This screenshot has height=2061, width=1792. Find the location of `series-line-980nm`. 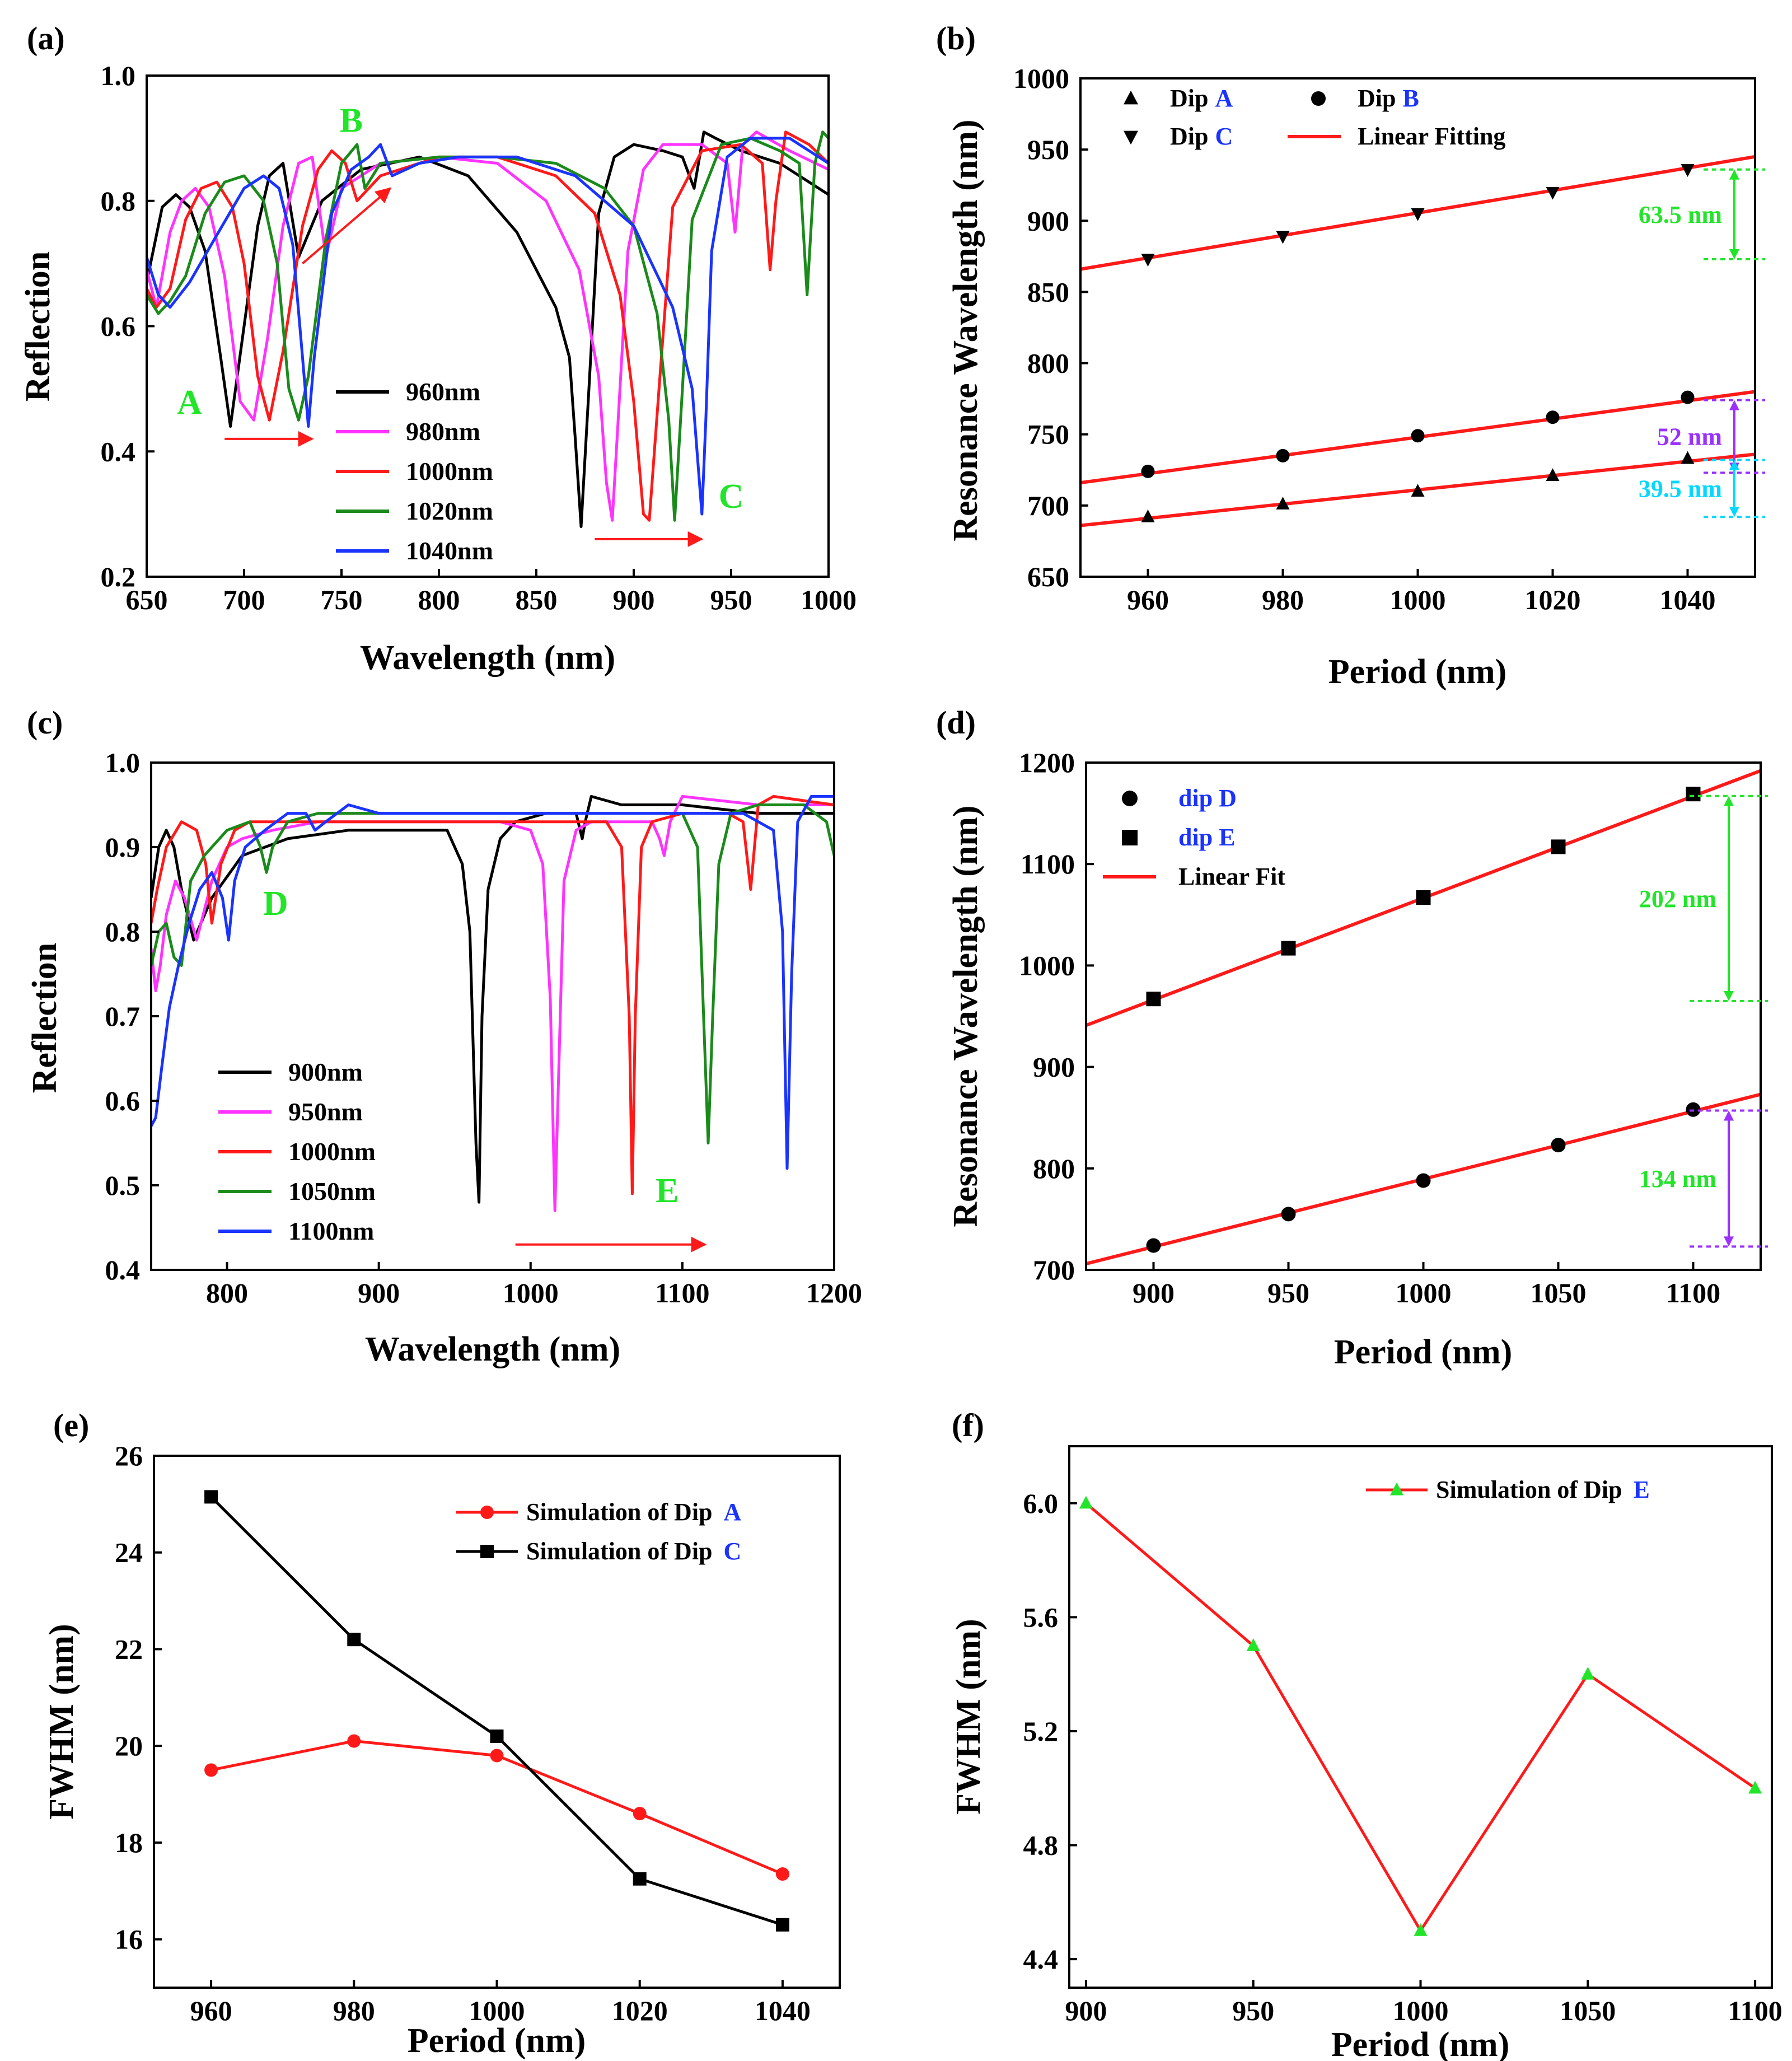

series-line-980nm is located at coordinates (488, 326).